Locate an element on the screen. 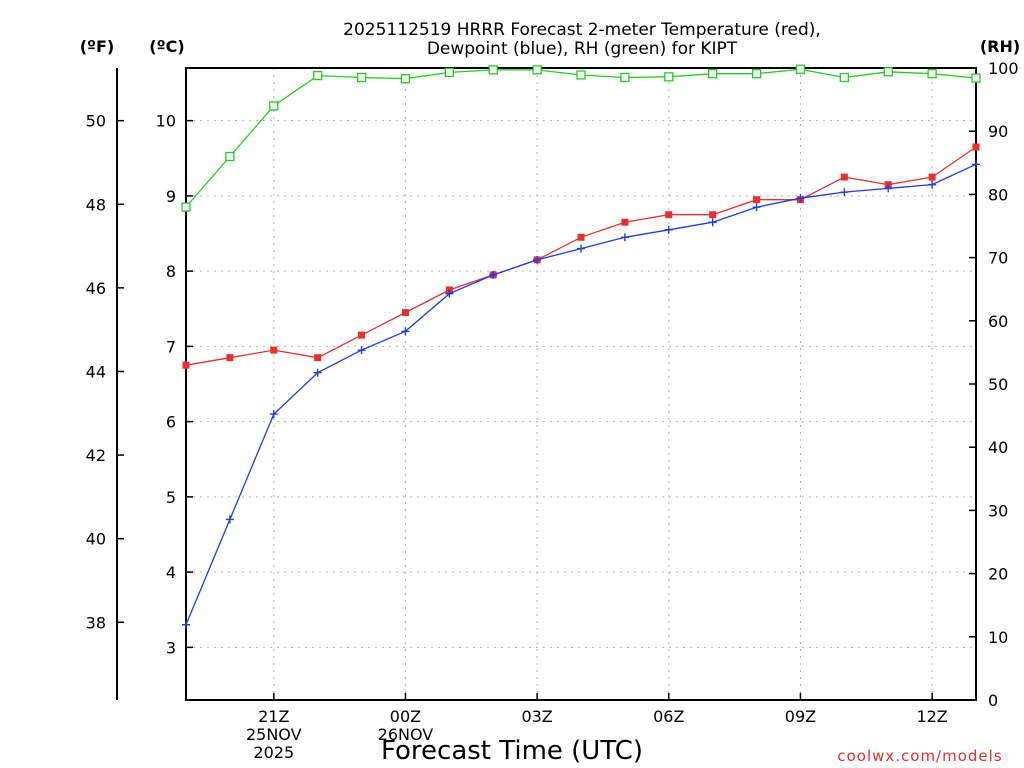 The width and height of the screenshot is (1024, 768). credit-text: coolwx.com/models is located at coordinates (919, 756).